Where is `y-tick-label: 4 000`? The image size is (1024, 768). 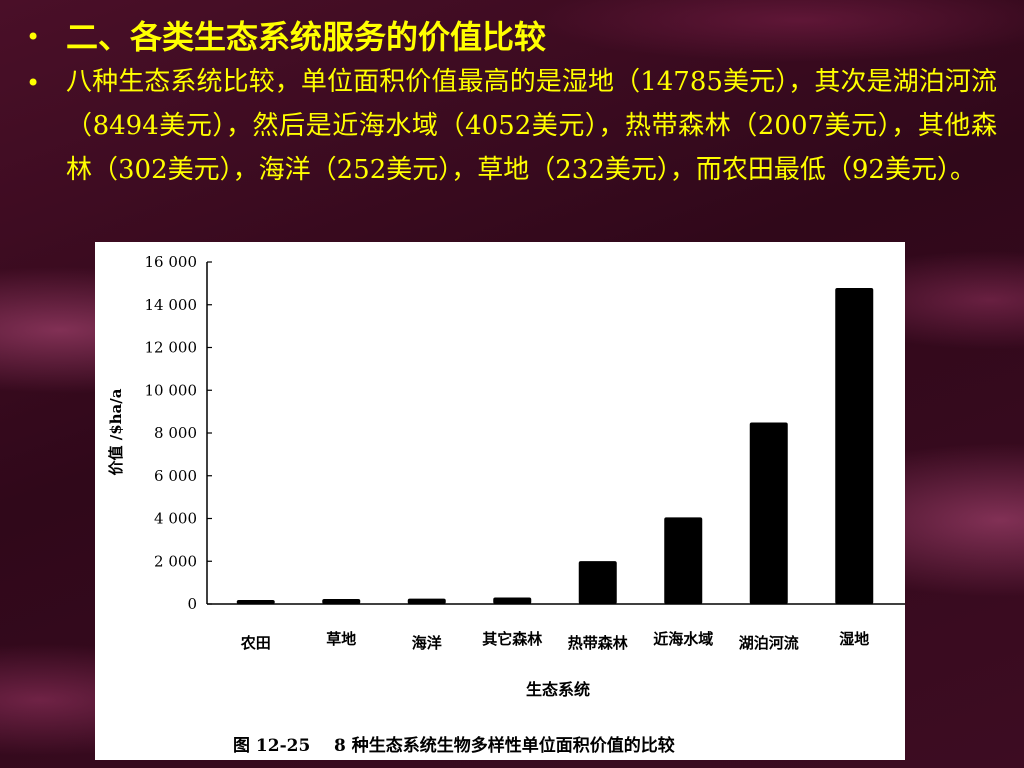 y-tick-label: 4 000 is located at coordinates (175, 519).